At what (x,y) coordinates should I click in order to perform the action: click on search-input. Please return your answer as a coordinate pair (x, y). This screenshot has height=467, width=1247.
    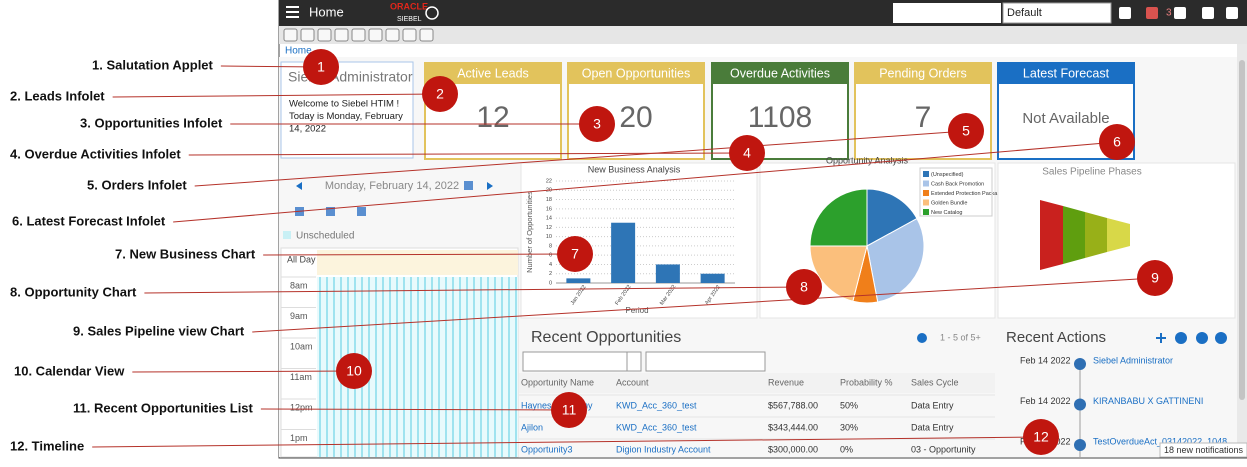
    Looking at the image, I should click on (947, 13).